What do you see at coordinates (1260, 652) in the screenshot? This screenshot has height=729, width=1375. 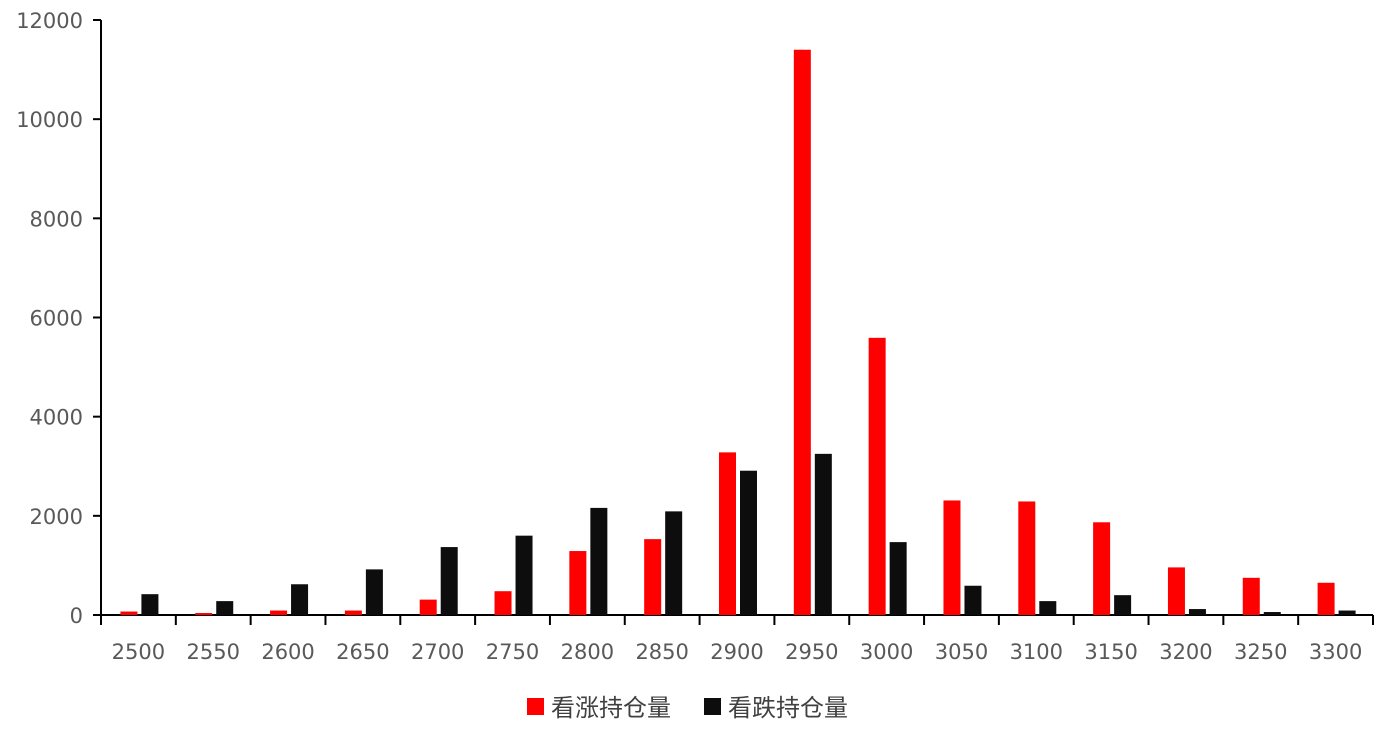 I see `x-tick-label: 3250` at bounding box center [1260, 652].